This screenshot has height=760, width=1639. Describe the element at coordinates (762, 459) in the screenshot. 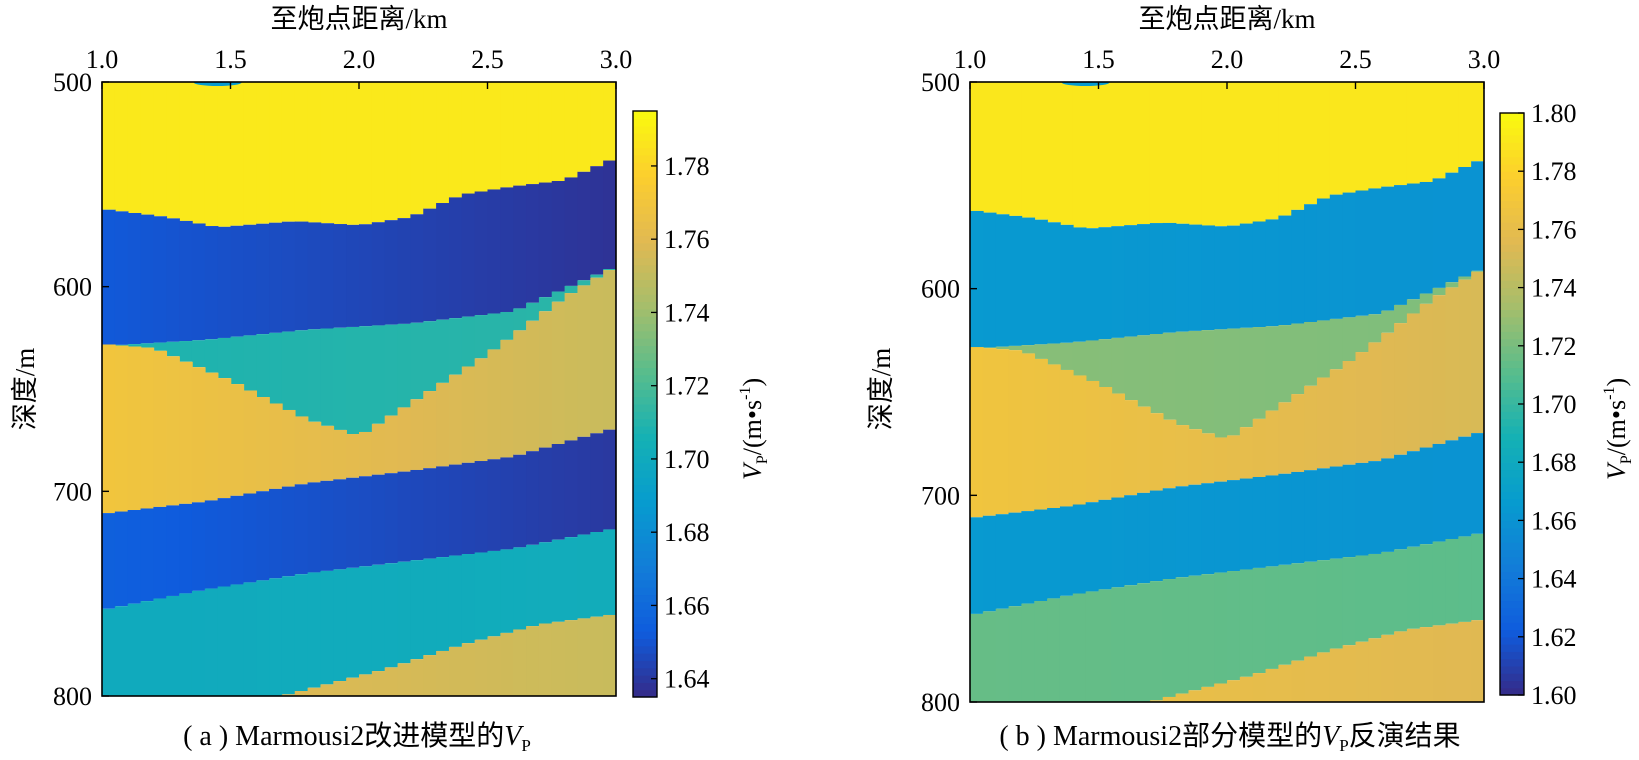

I see `colorbar-label-sub-a: P` at that location.